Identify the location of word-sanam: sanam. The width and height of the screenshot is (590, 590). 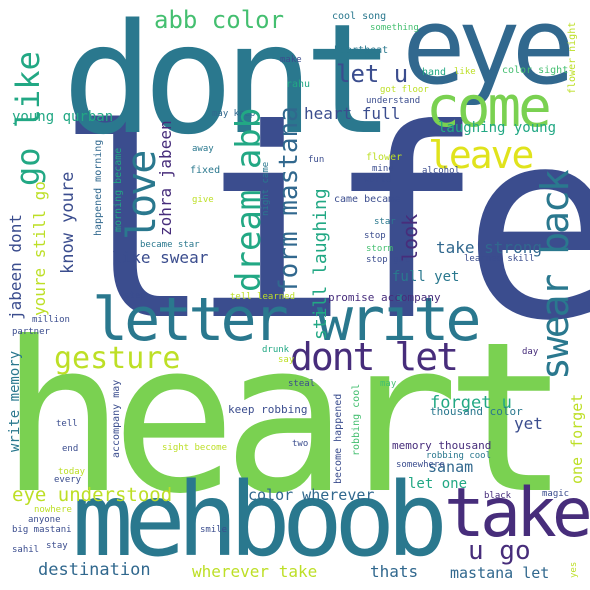
(451, 467).